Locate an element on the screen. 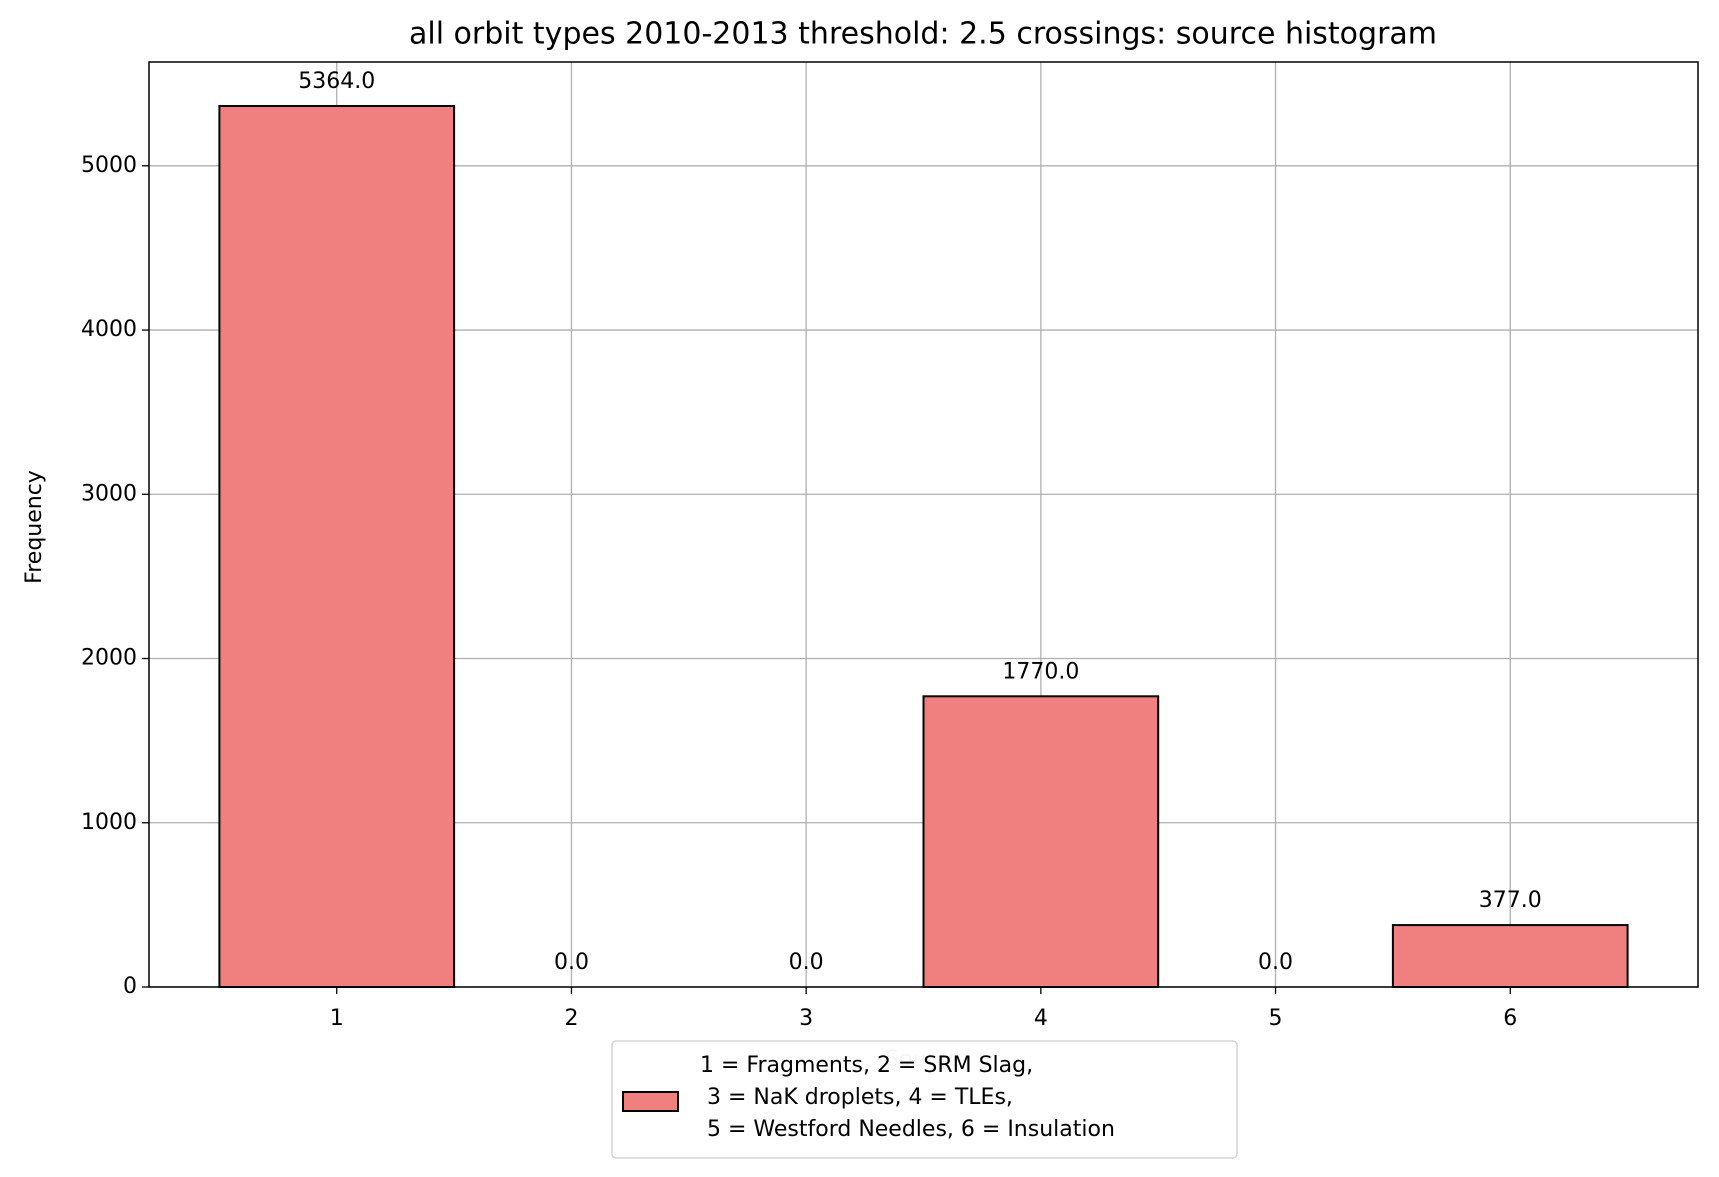 The width and height of the screenshot is (1719, 1177). y-tick-label: 1000 is located at coordinates (109, 822).